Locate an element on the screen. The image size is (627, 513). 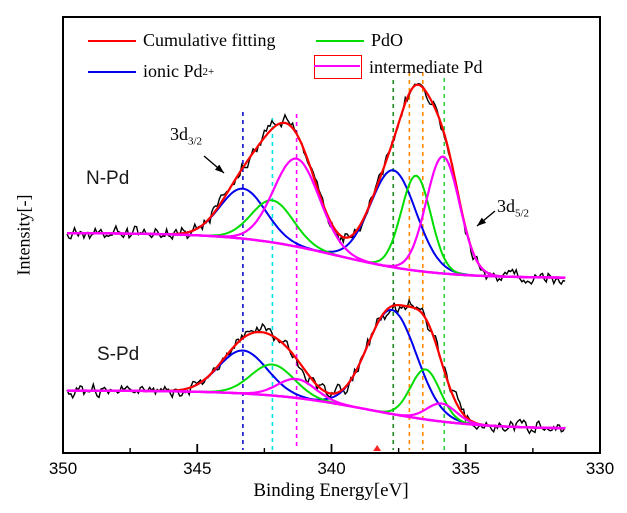
magenta-line-swatch is located at coordinates (337, 66).